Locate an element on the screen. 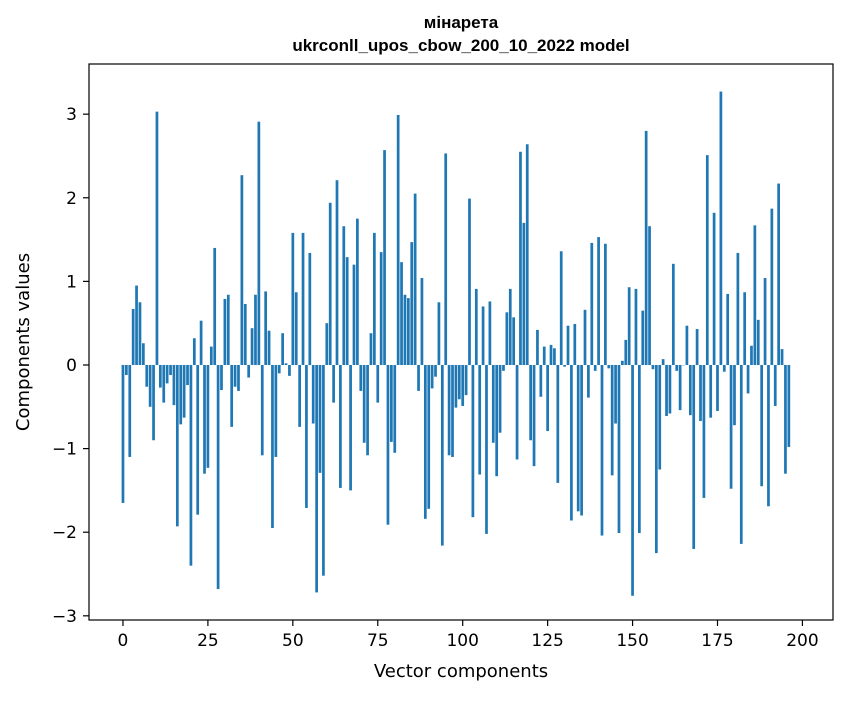 This screenshot has width=847, height=701. x-tick-label: 100 is located at coordinates (462, 641).